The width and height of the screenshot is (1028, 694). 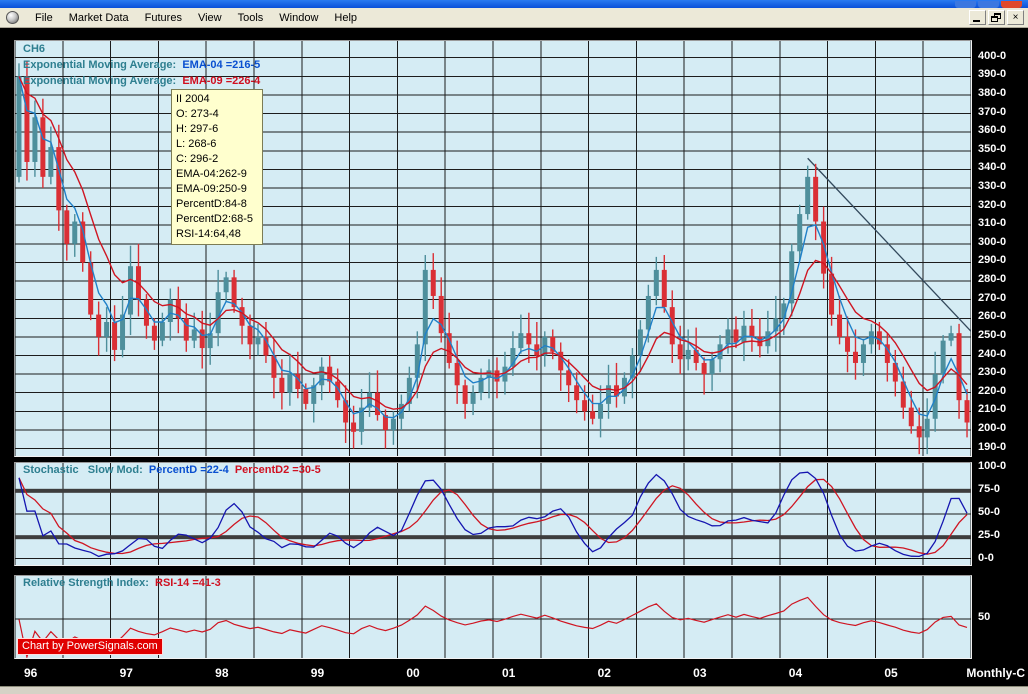 What do you see at coordinates (188, 470) in the screenshot?
I see `percentd-value: PercentD =22-4` at bounding box center [188, 470].